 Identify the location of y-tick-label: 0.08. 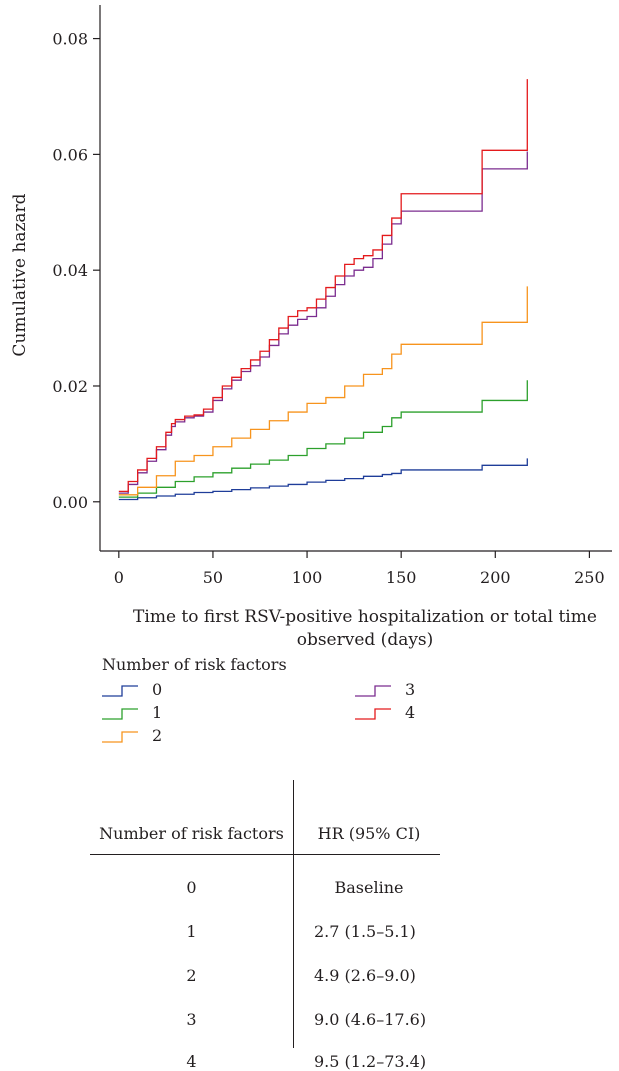
(70, 39).